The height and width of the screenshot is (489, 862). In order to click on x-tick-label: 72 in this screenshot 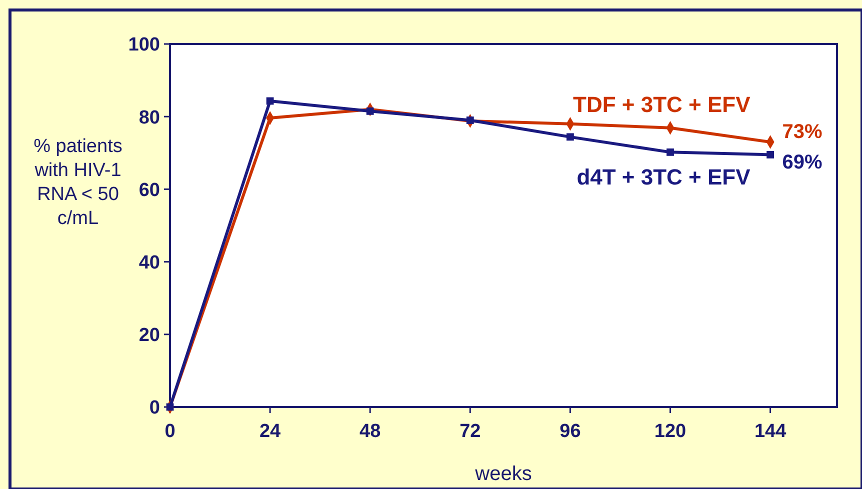, I will do `click(470, 431)`.